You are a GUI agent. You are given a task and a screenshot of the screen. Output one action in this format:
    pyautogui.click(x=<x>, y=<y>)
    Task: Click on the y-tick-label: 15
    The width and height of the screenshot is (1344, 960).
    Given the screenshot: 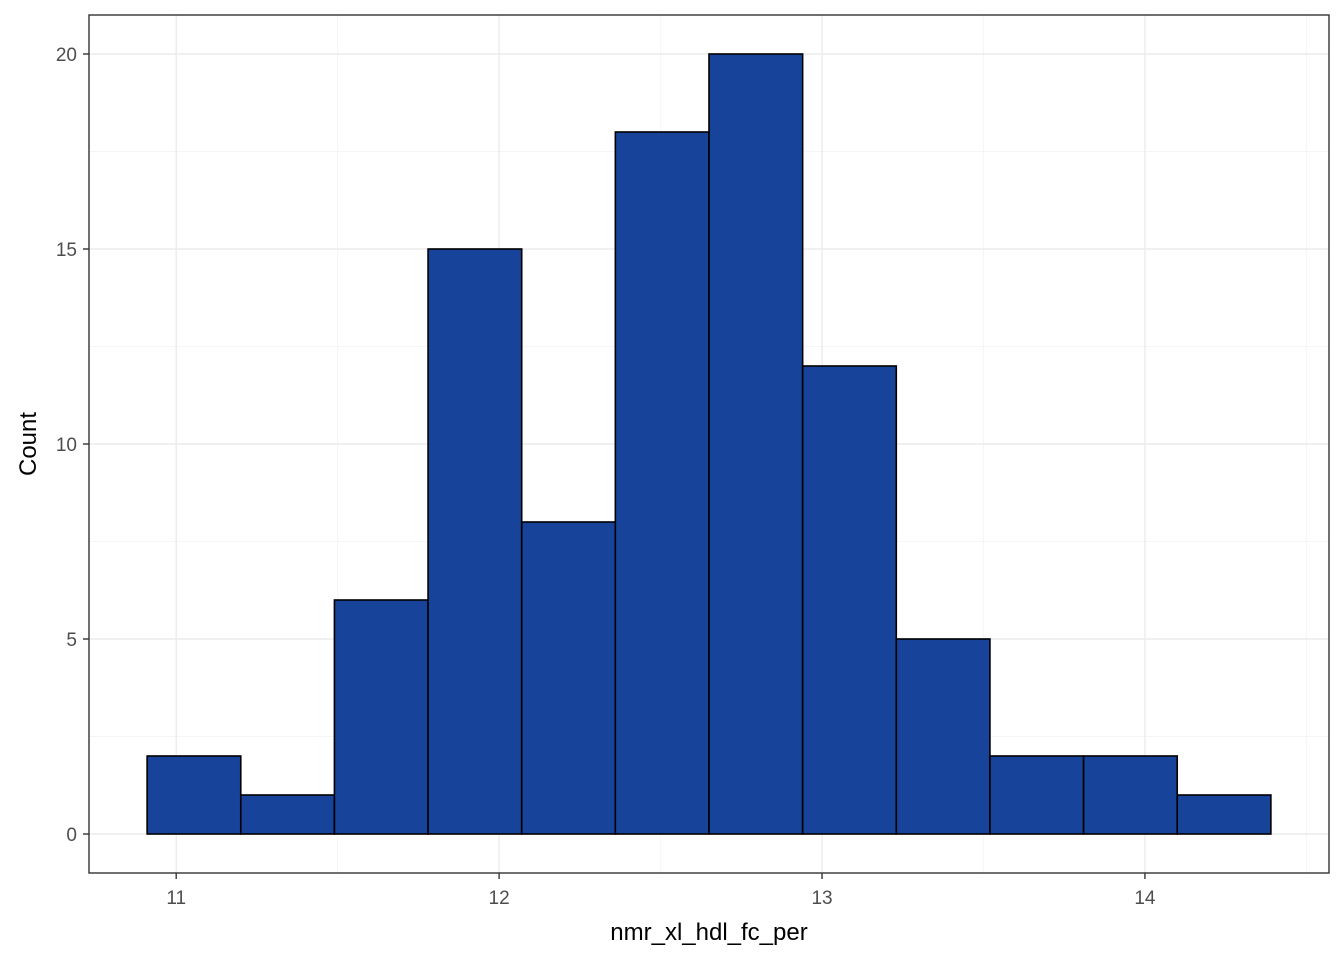 What is the action you would take?
    pyautogui.click(x=66, y=250)
    